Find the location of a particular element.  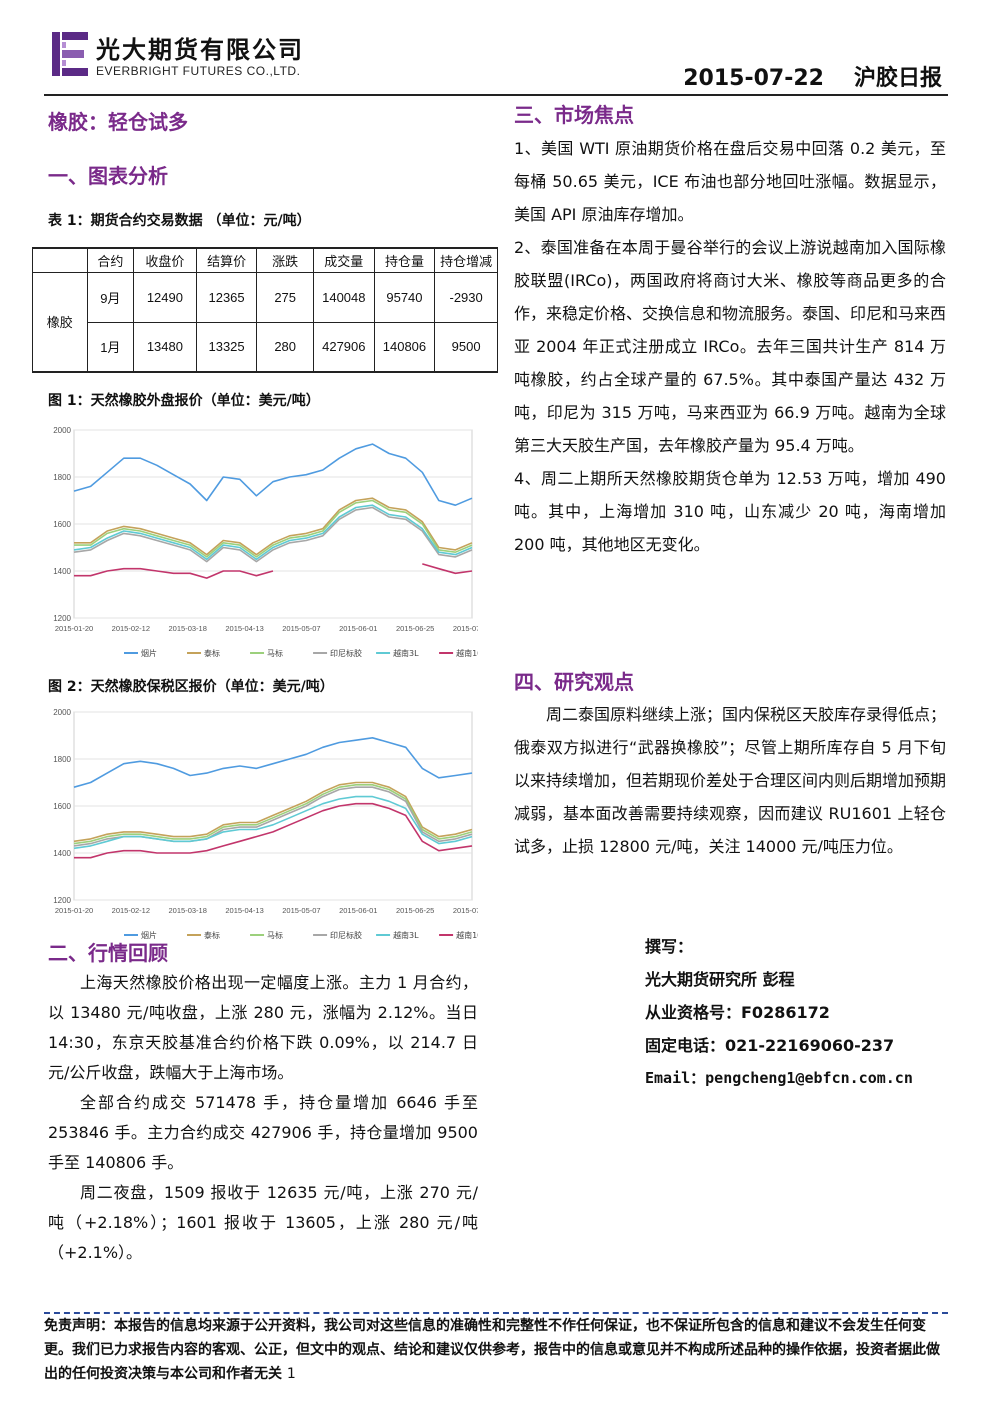

fig2-caption: 图 2：天然橡胶保税区报价（单位：美元/吨） is located at coordinates (191, 687).